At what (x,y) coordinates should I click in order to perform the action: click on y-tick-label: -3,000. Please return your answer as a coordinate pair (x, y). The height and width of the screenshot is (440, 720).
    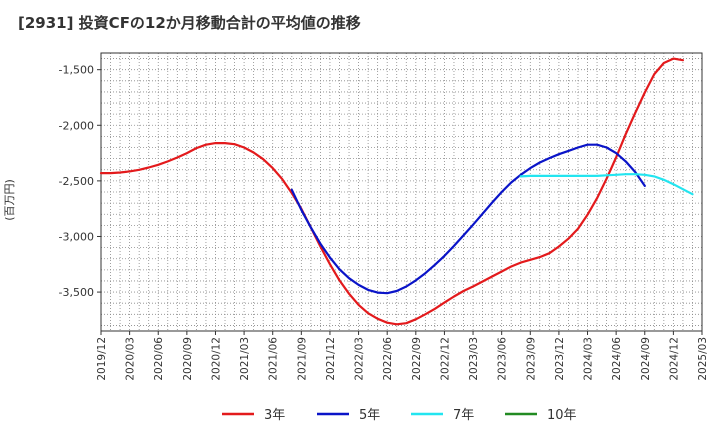
    Looking at the image, I should click on (76, 236).